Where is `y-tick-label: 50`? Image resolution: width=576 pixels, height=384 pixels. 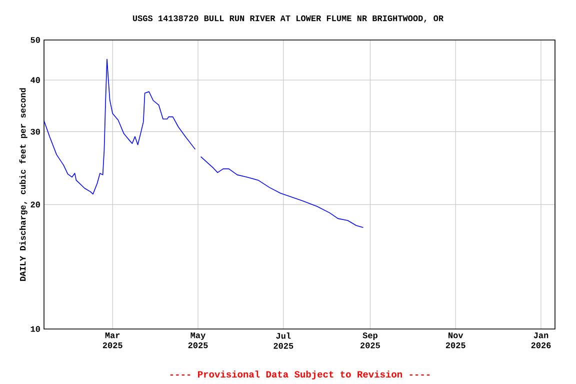
y-tick-label: 50 is located at coordinates (35, 40).